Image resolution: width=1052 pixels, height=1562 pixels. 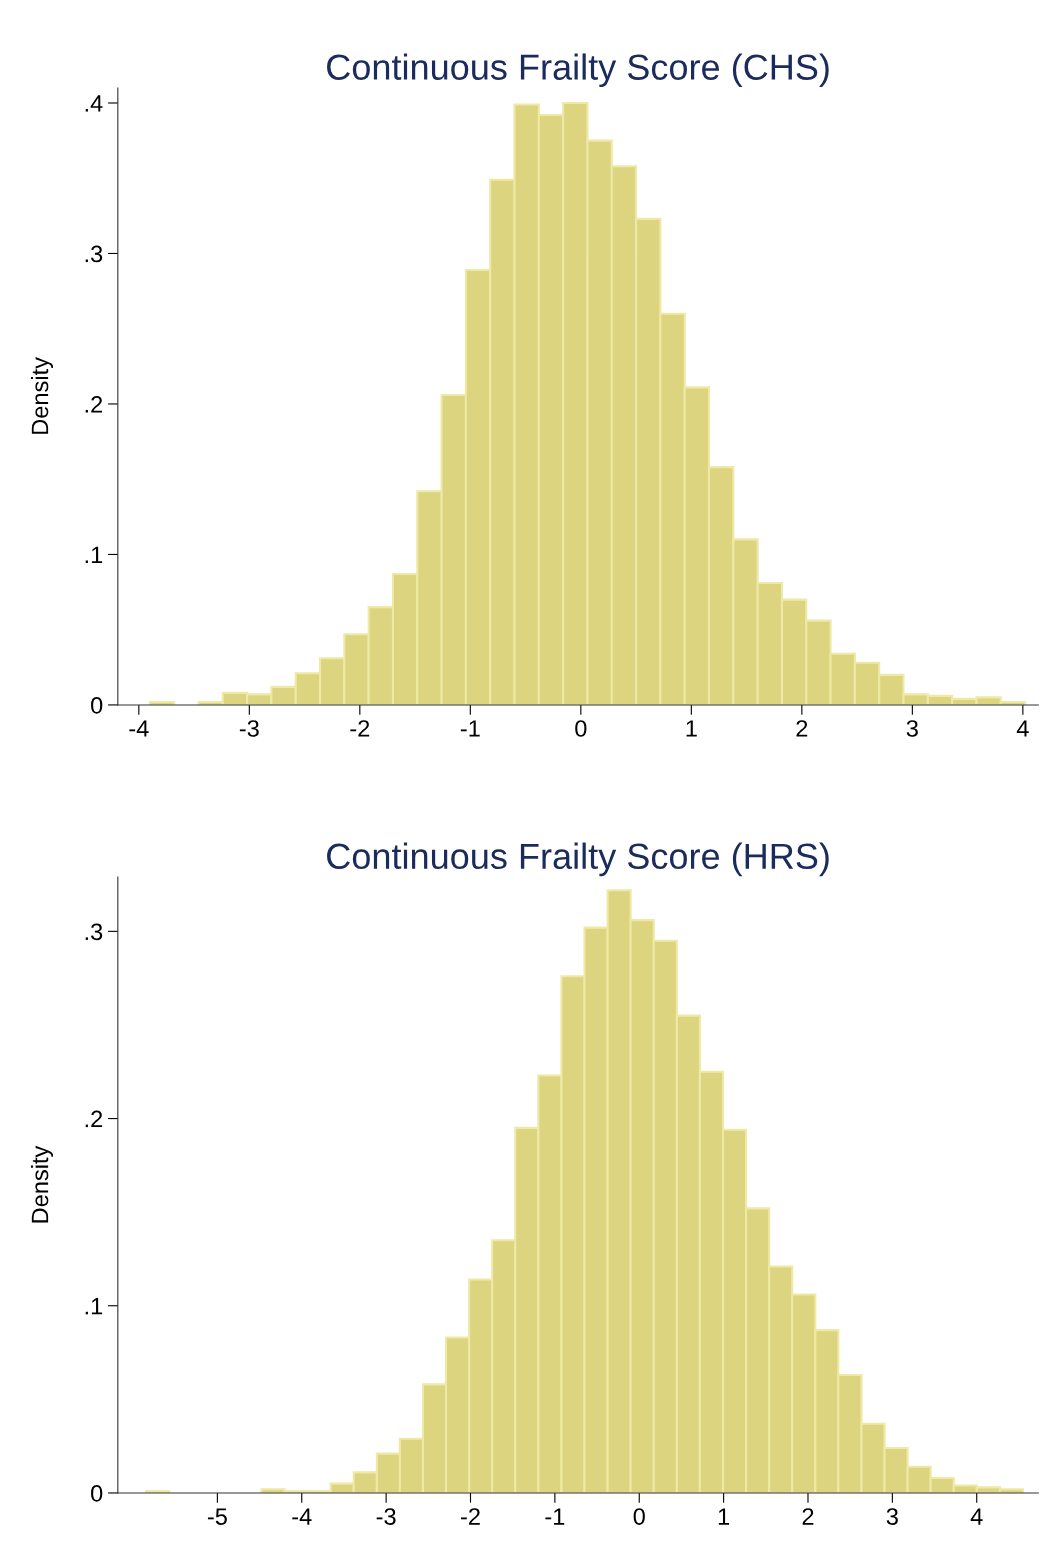 I want to click on chart-title: Continuous Frailty Score (CHS), so click(x=578, y=70).